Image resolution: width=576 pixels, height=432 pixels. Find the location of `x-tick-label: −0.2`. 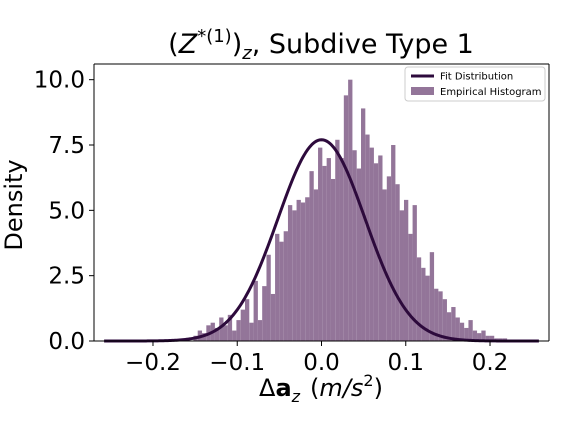

x-tick-label: −0.2 is located at coordinates (153, 363).